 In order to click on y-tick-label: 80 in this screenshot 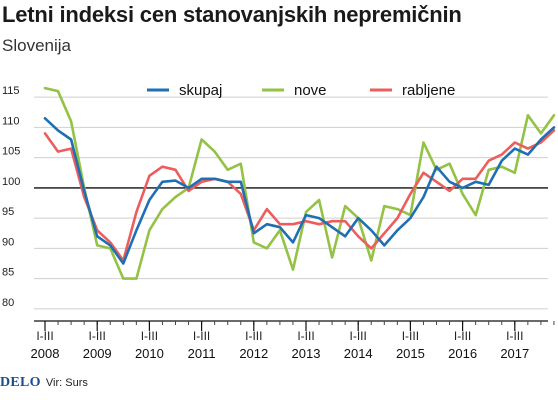, I will do `click(8, 303)`.